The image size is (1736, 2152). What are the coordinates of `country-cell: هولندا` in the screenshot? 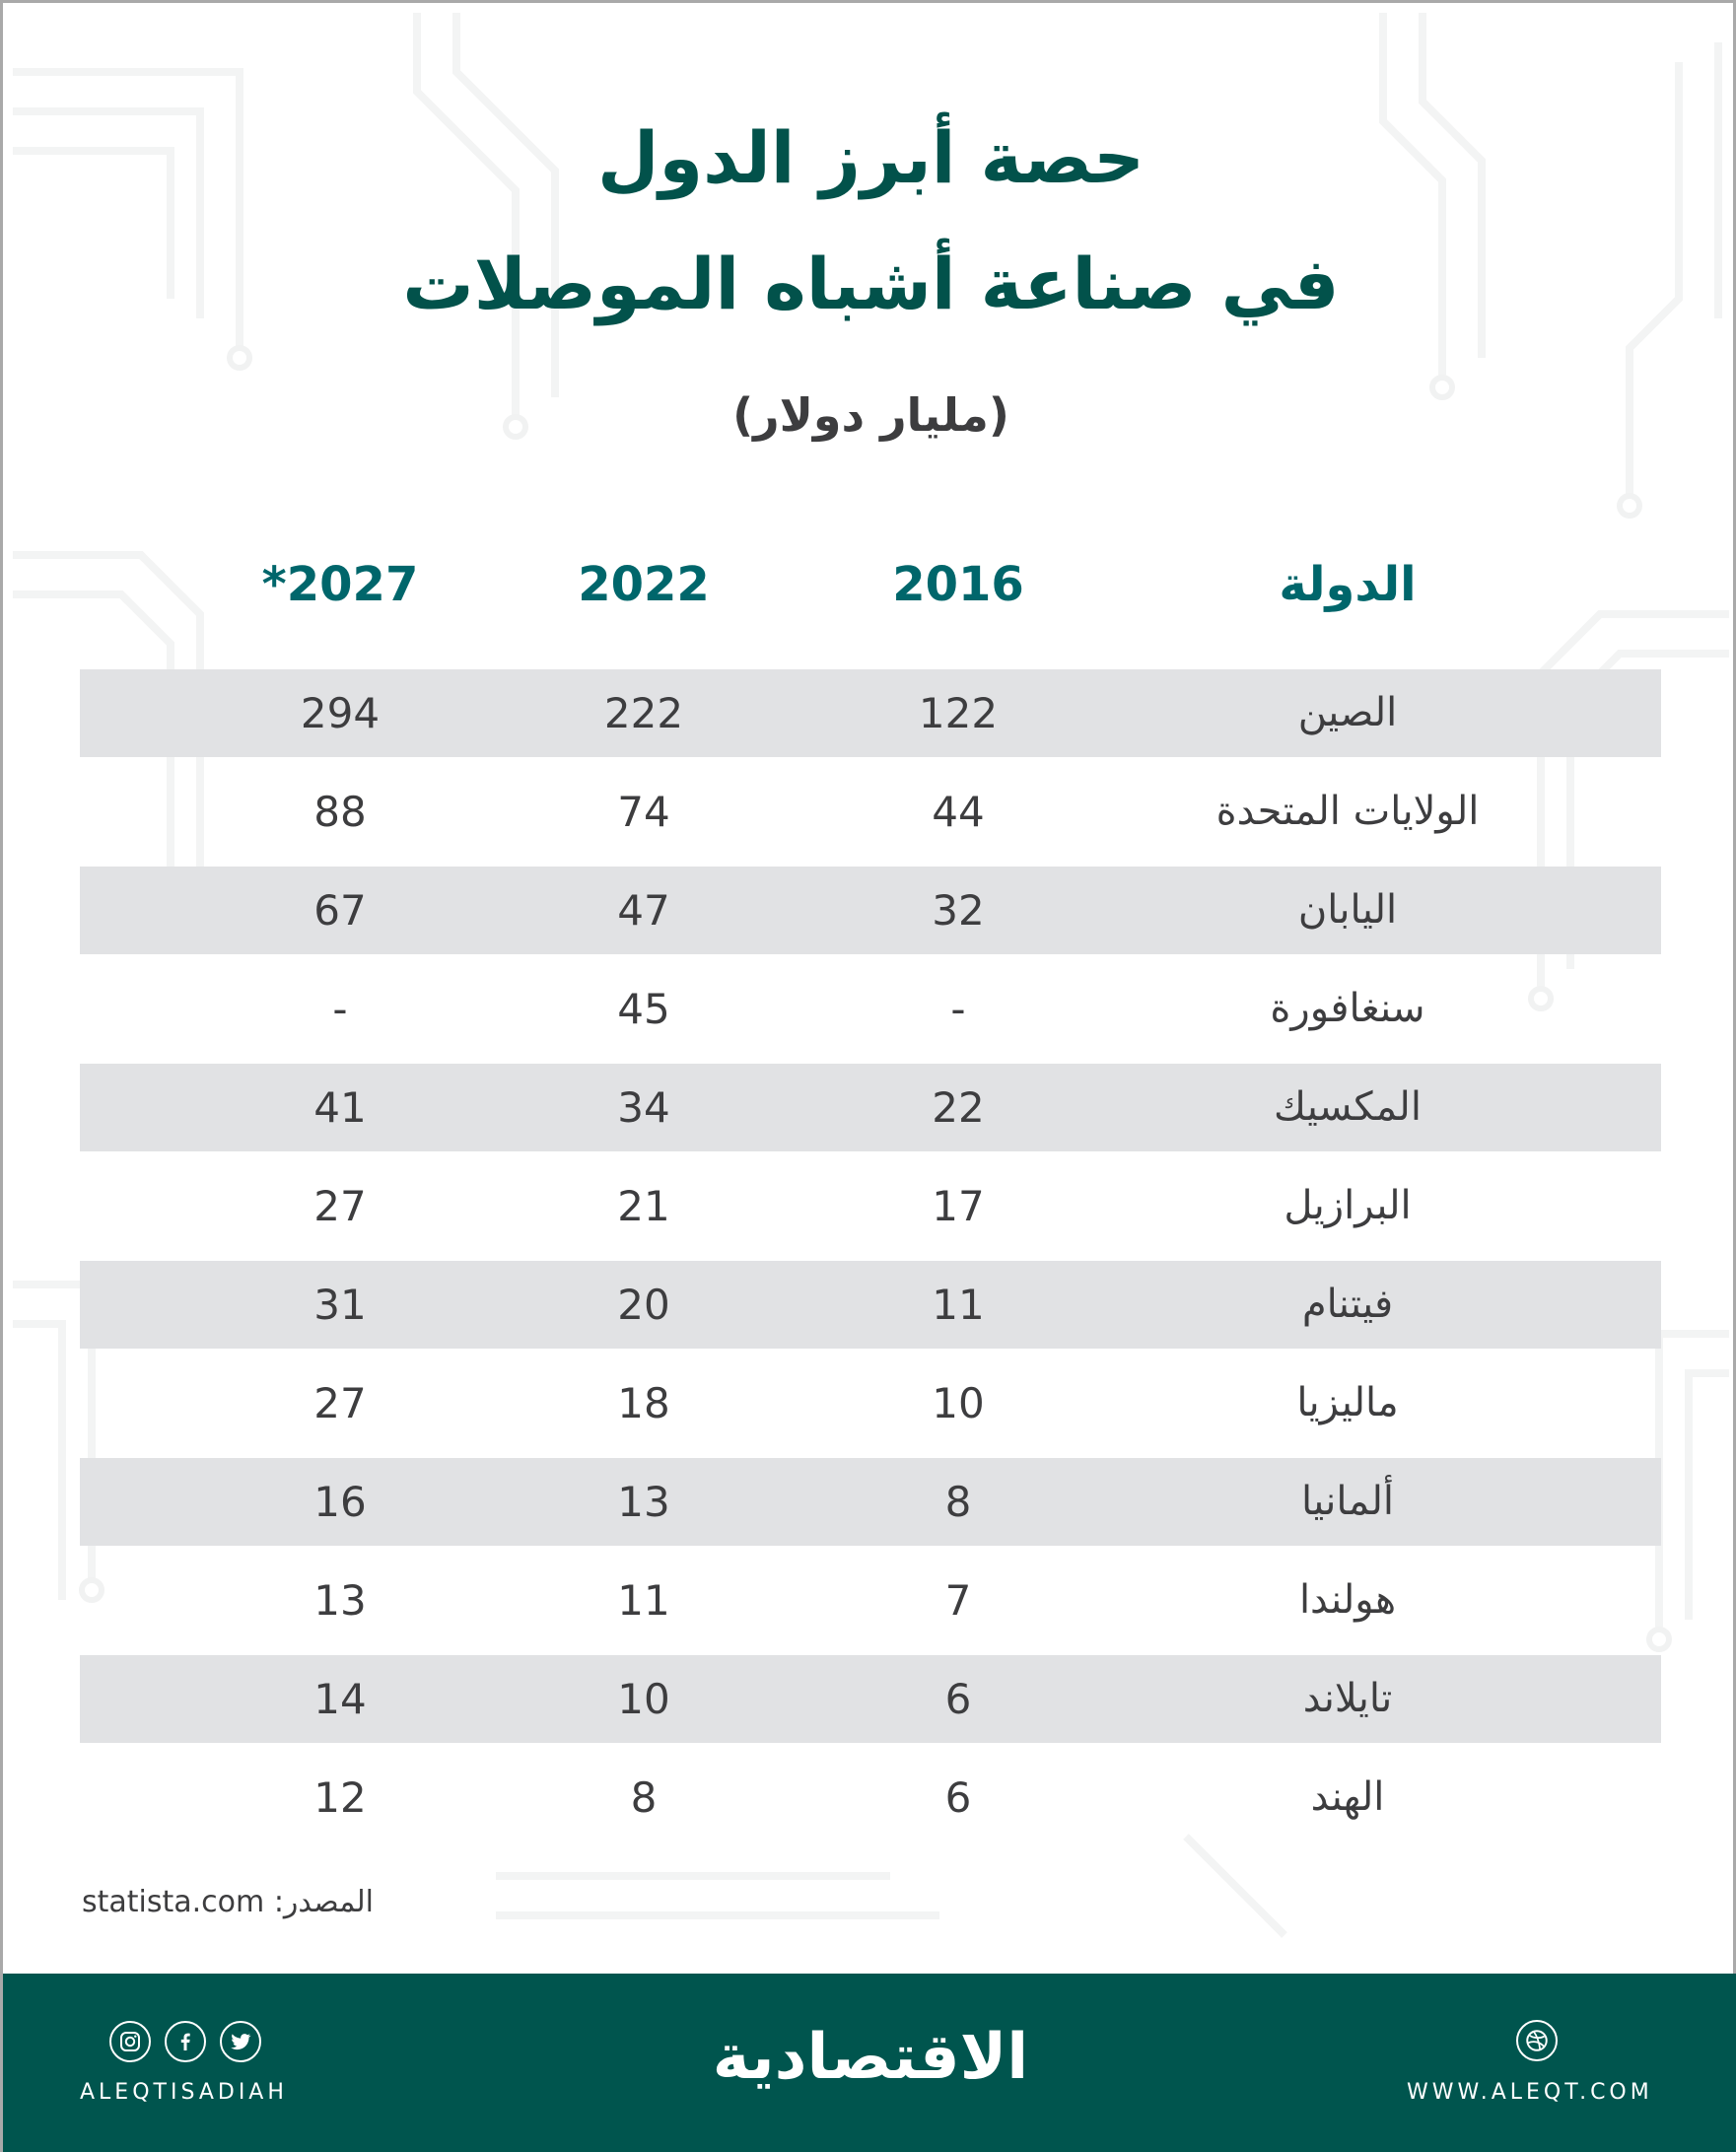 It's located at (1347, 1600).